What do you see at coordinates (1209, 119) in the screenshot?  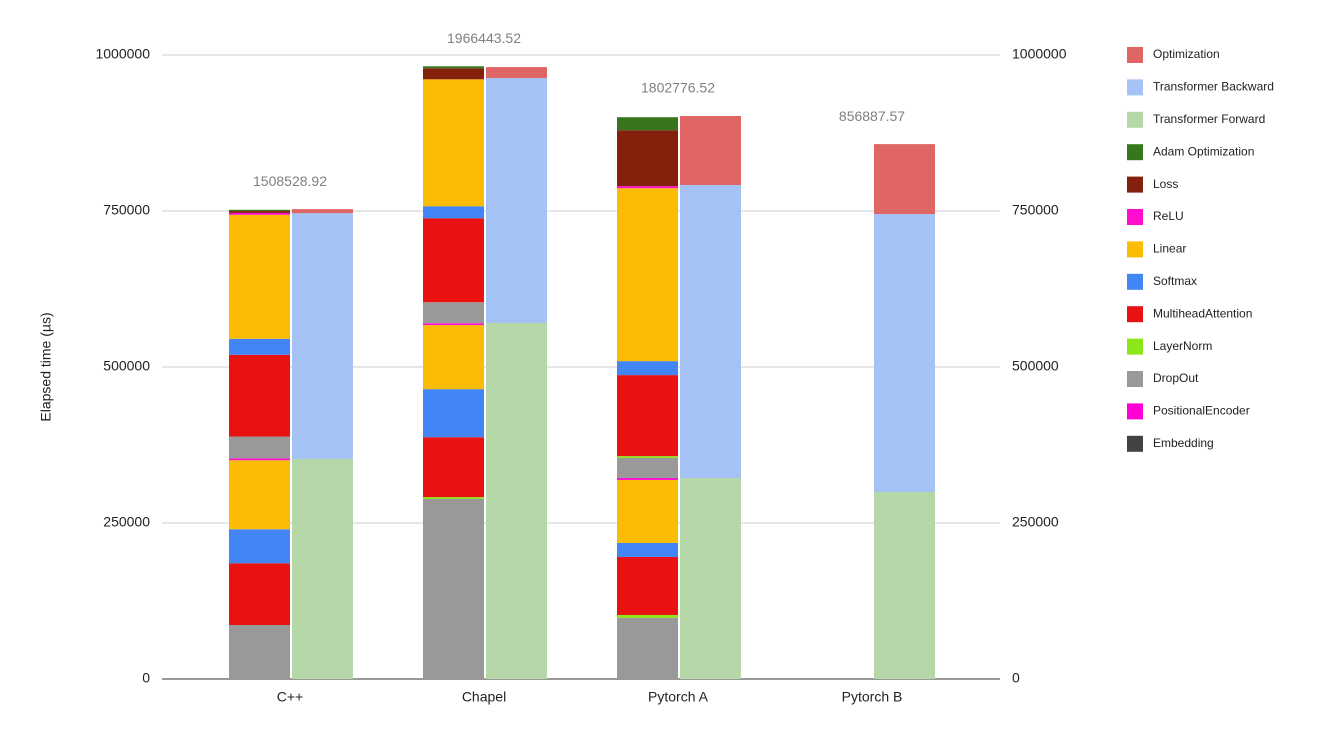 I see `legend-label: Transformer Forward` at bounding box center [1209, 119].